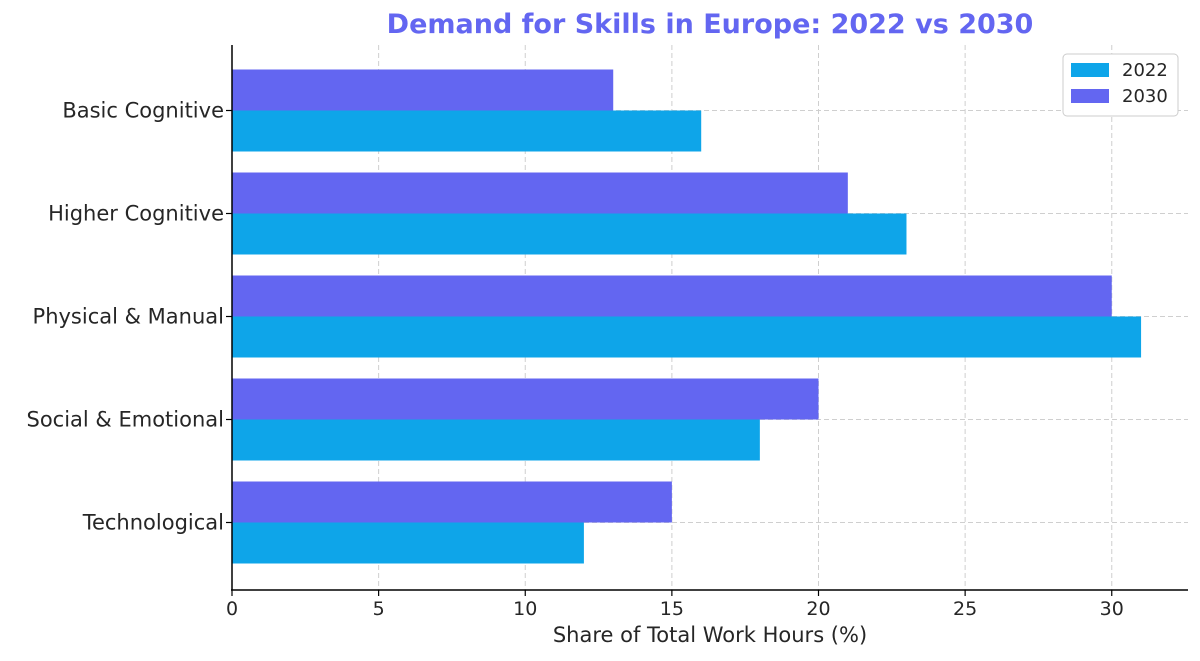  Describe the element at coordinates (525, 609) in the screenshot. I see `x-tick-label: 10` at that location.